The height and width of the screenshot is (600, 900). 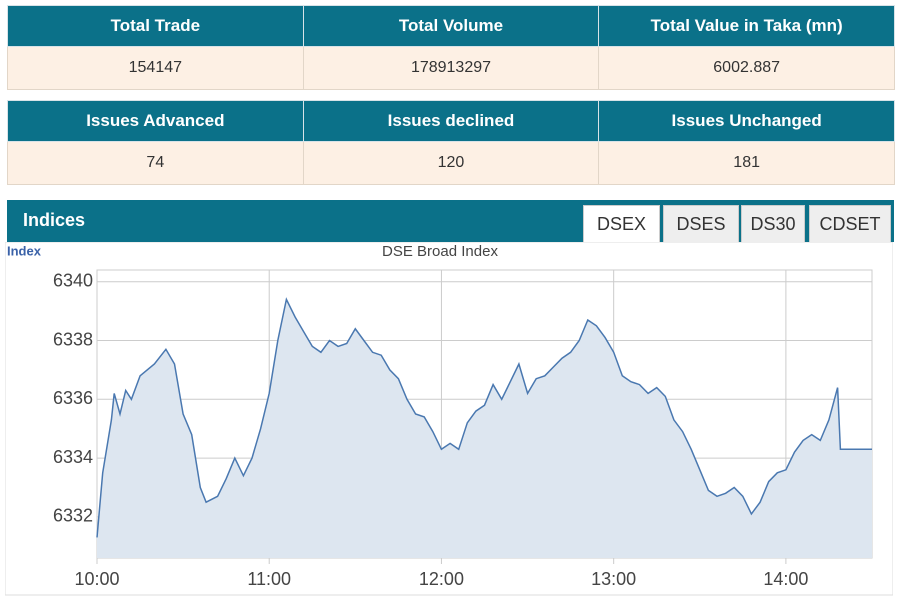 I want to click on cell: 6002.887, so click(x=746, y=68).